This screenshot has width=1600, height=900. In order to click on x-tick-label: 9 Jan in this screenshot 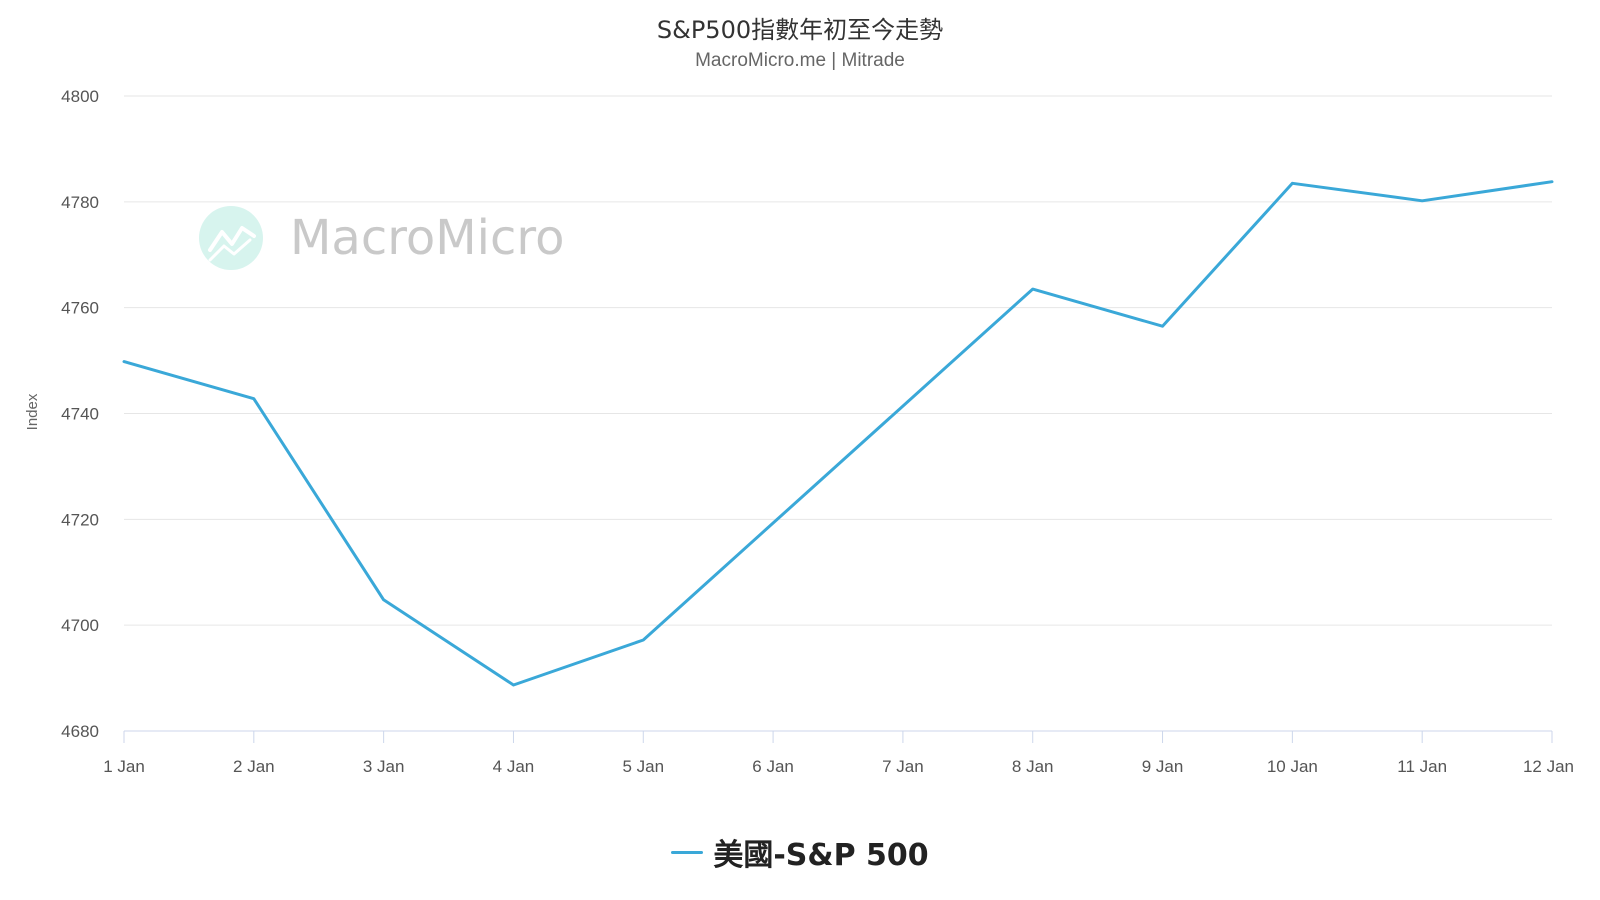, I will do `click(1163, 766)`.